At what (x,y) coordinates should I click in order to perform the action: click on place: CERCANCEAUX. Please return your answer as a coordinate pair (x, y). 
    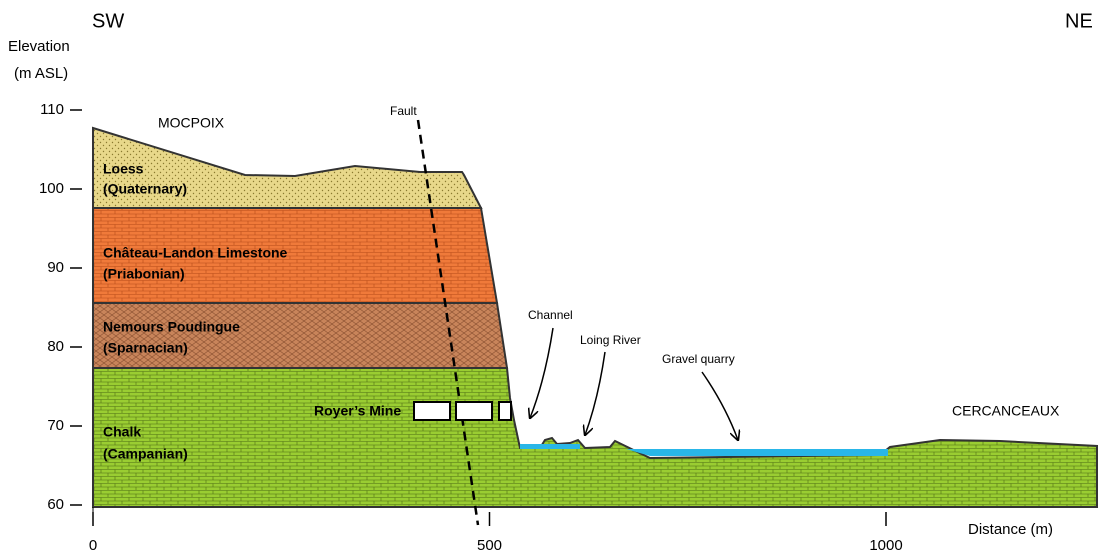
    Looking at the image, I should click on (1006, 411).